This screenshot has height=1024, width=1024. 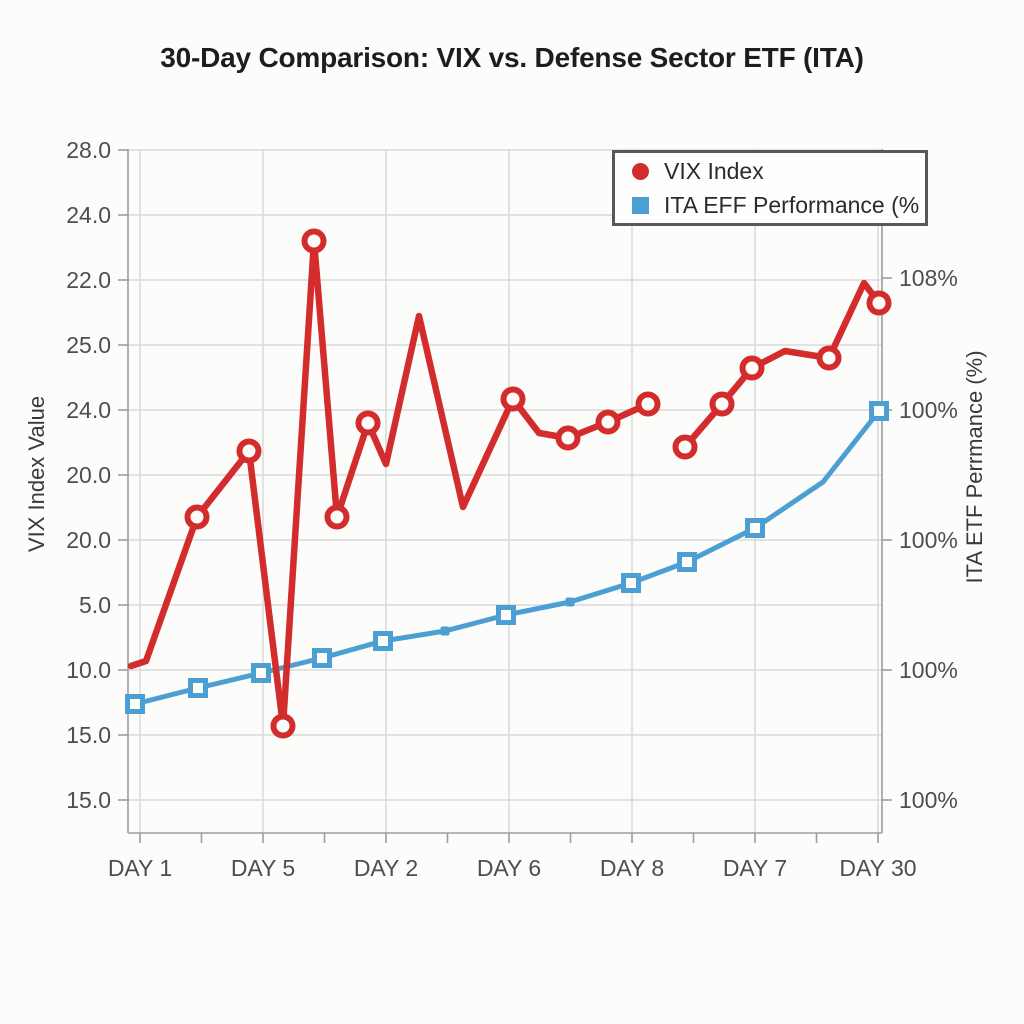 What do you see at coordinates (714, 170) in the screenshot?
I see `legend-label-vix: VIX Index` at bounding box center [714, 170].